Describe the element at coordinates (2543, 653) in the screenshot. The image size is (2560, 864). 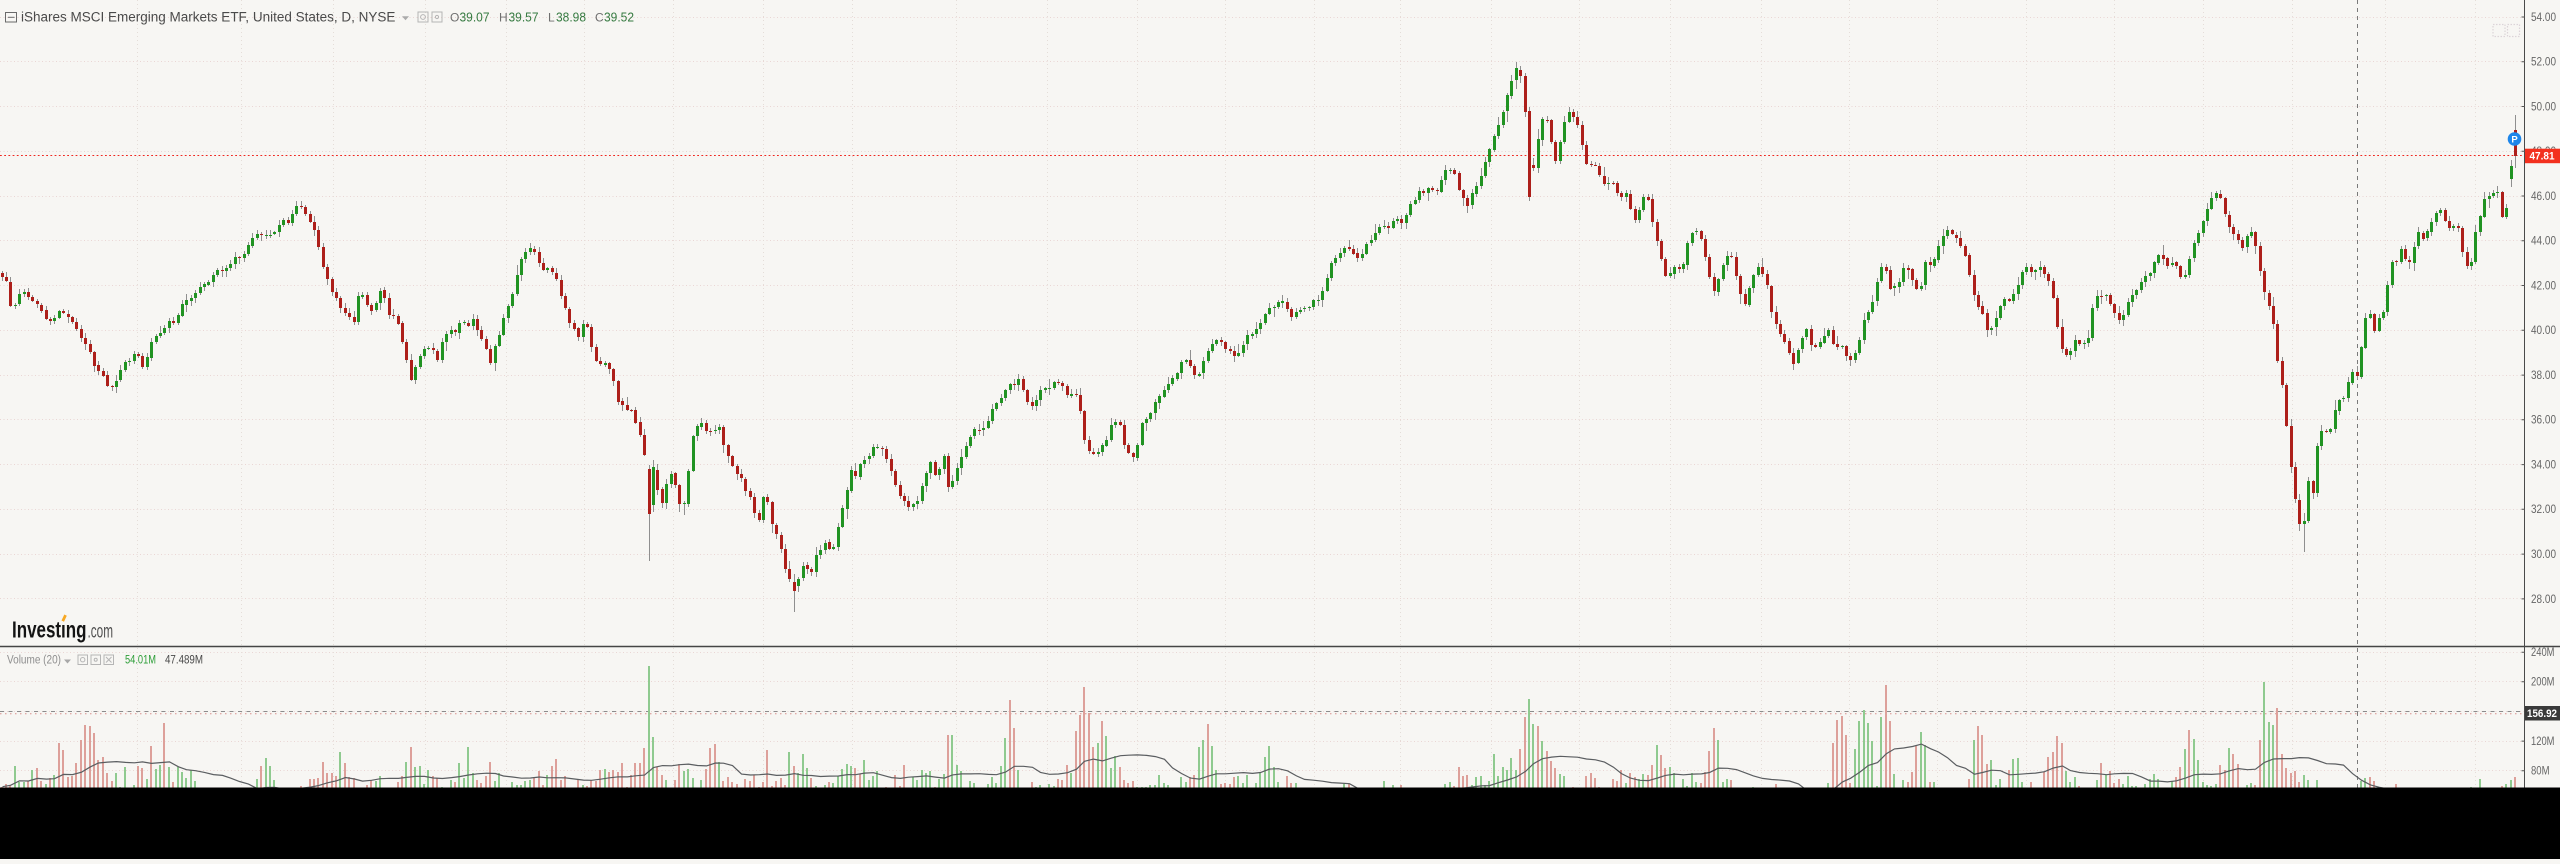
I see `svg-text: 240M` at that location.